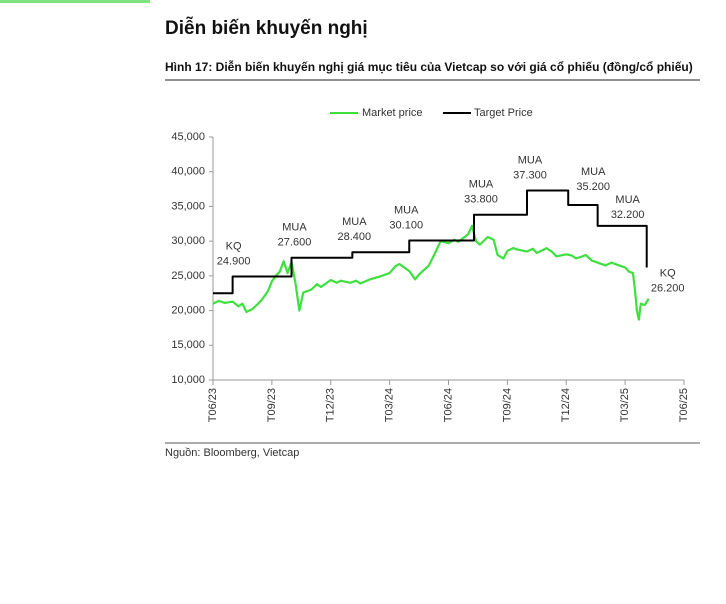  Describe the element at coordinates (390, 405) in the screenshot. I see `x-tick-label: T03/24` at that location.